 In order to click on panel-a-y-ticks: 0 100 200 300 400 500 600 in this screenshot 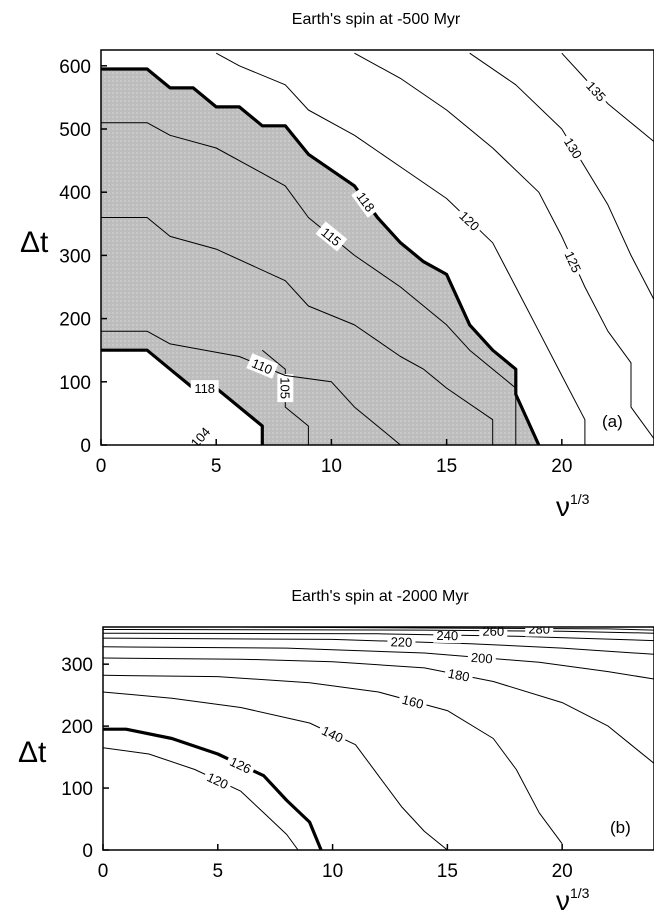, I will do `click(83, 257)`.